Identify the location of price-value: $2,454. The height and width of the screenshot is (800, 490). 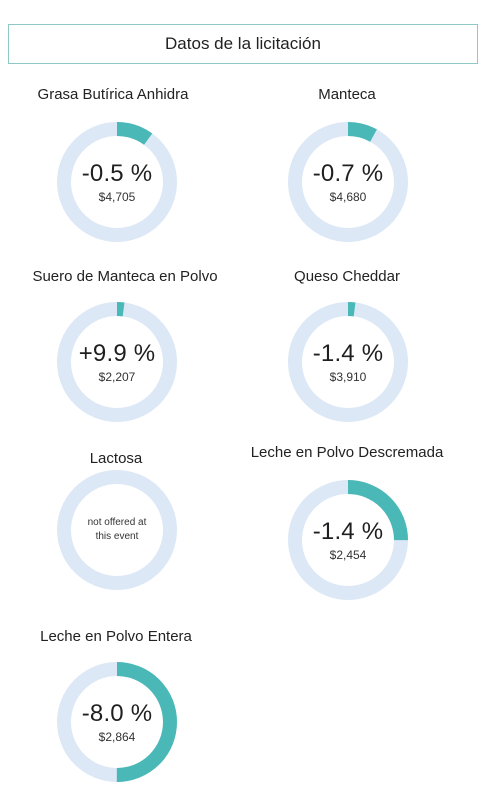
(348, 555).